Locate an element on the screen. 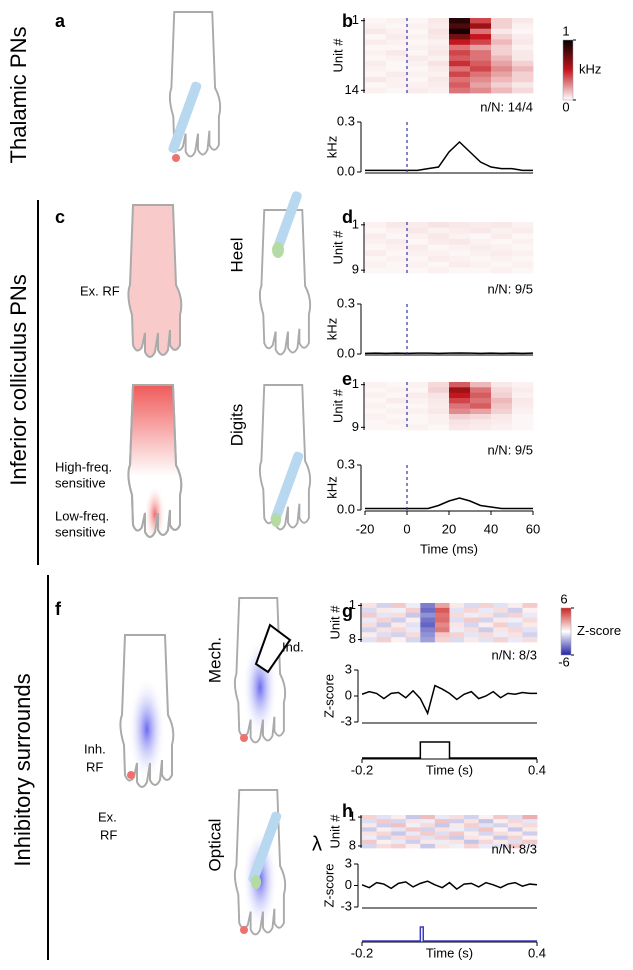 Image resolution: width=633 pixels, height=970 pixels. hand-label: Ex. is located at coordinates (107, 816).